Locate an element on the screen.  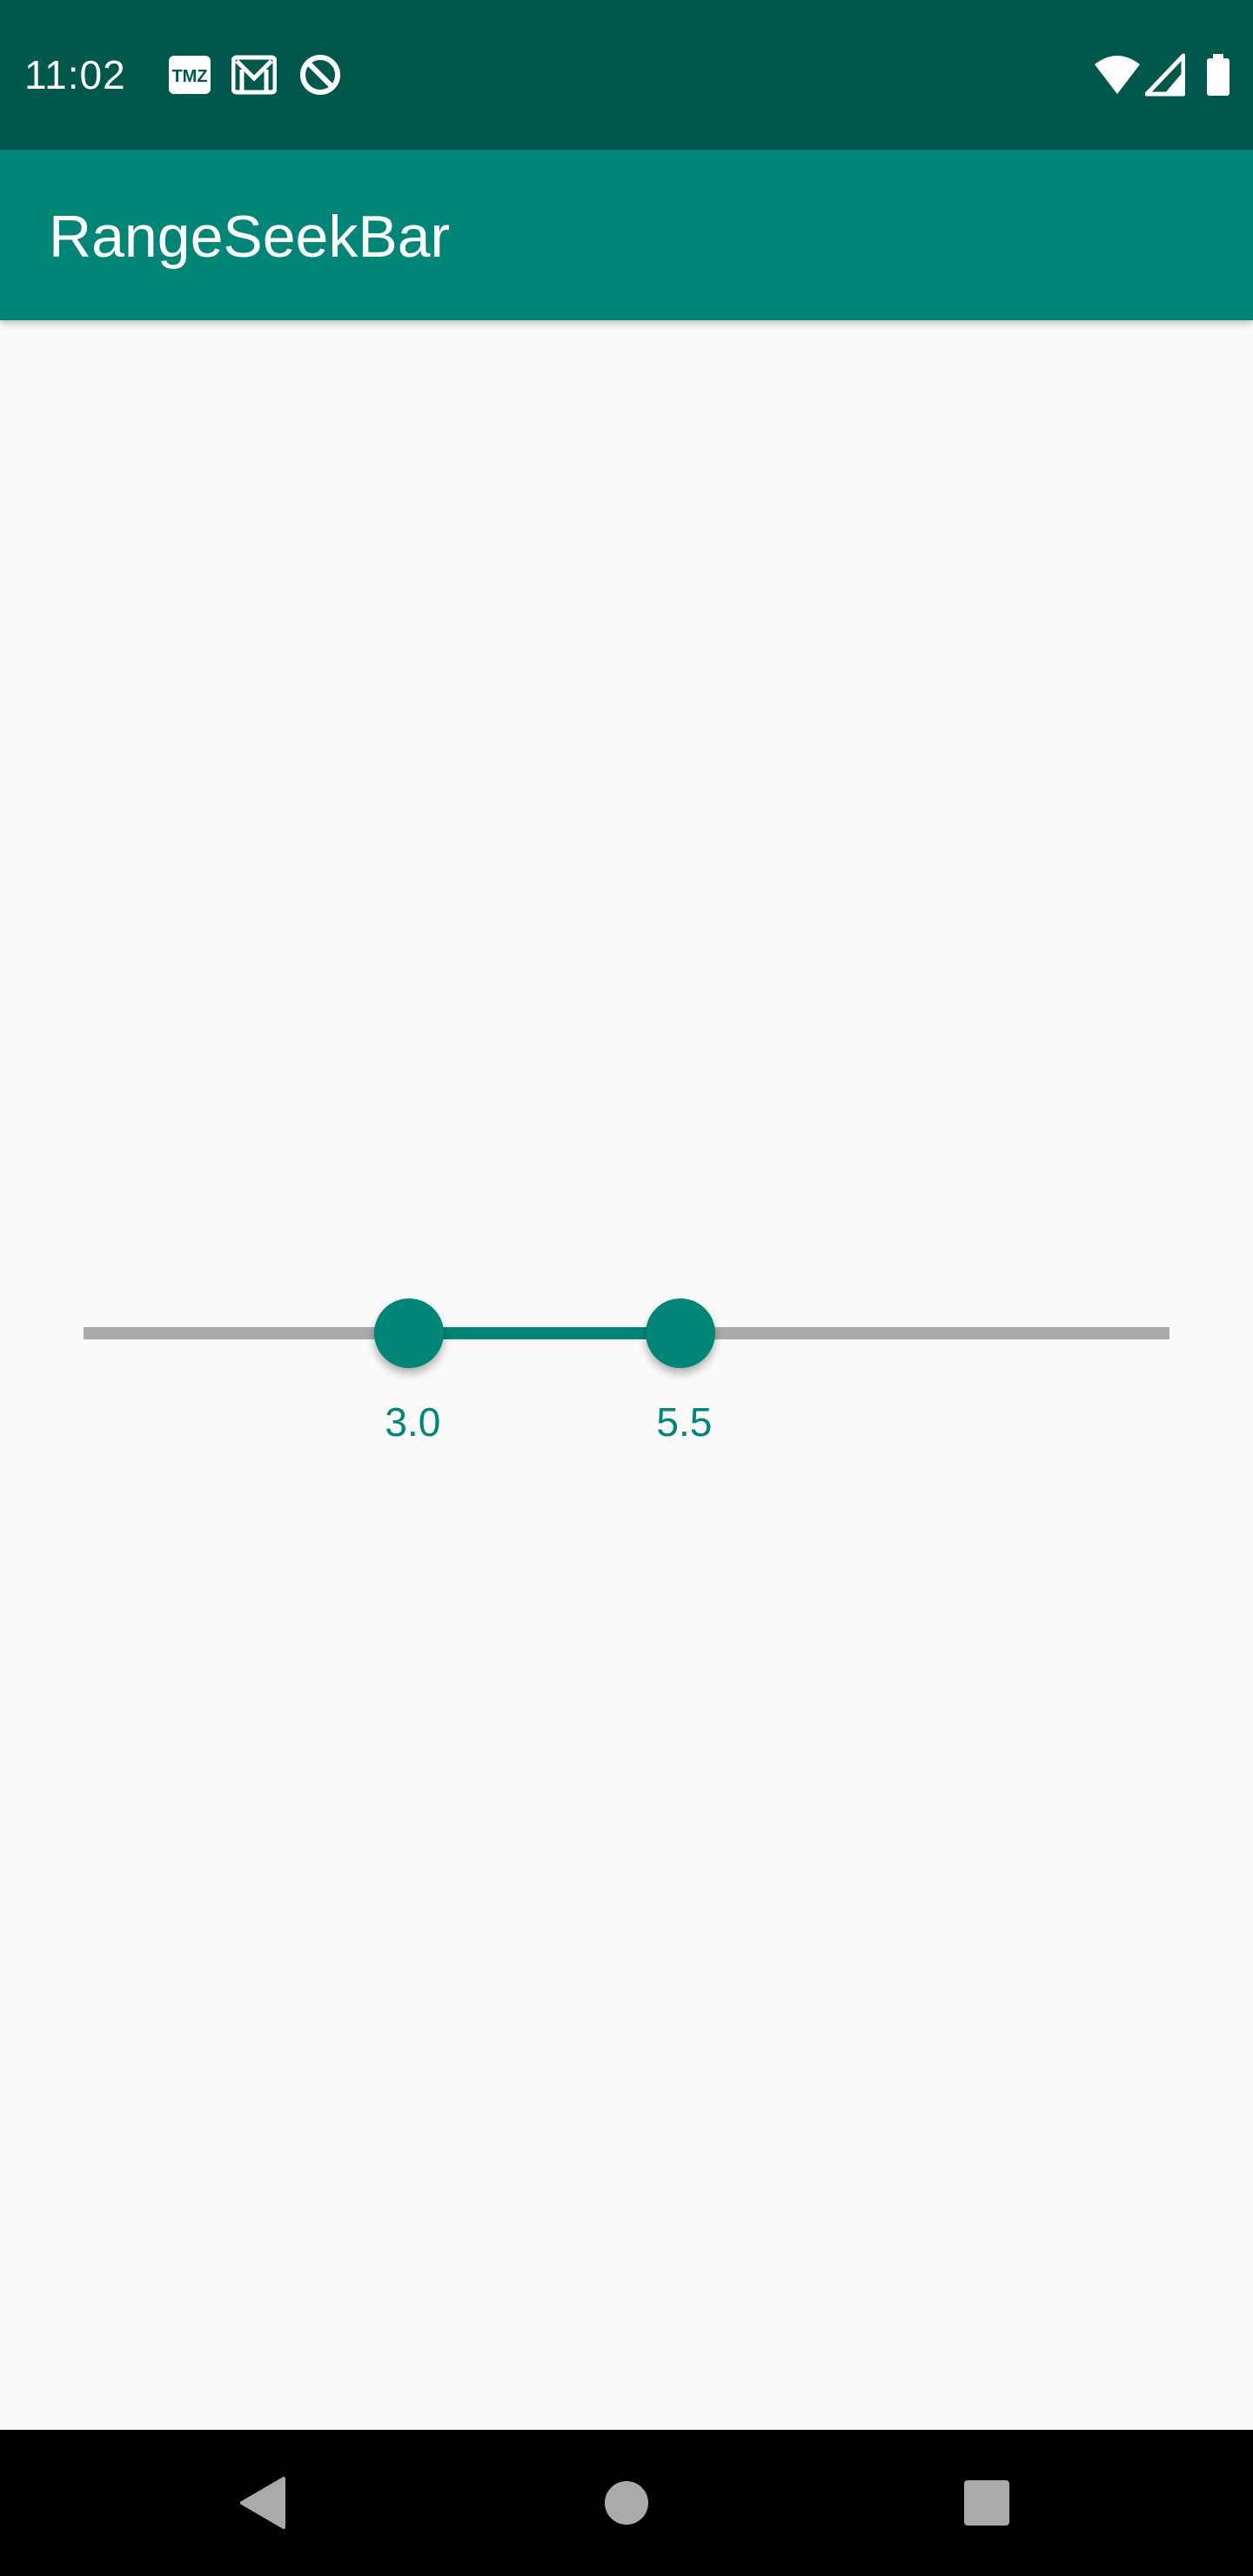
max-thumb is located at coordinates (681, 1333).